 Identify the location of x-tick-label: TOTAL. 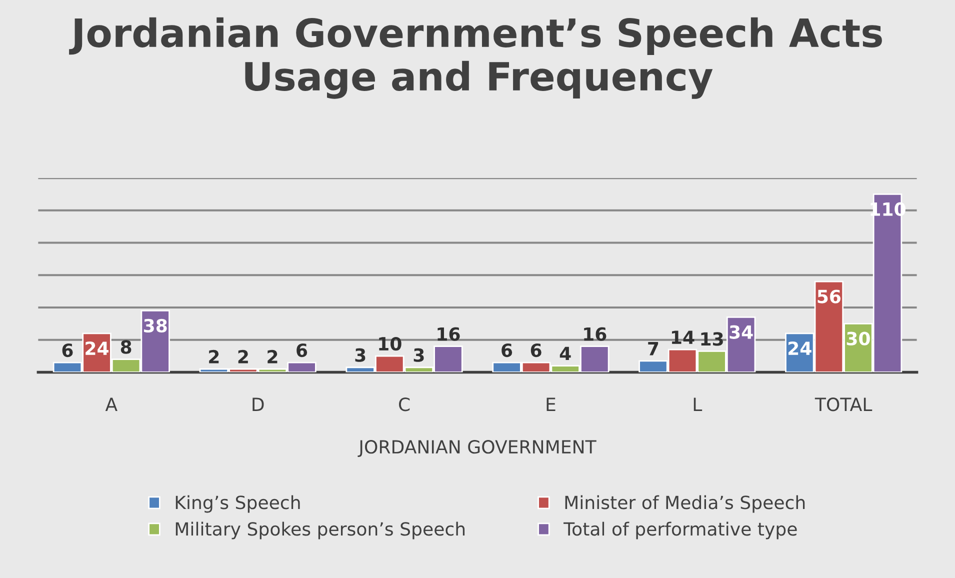
(843, 405).